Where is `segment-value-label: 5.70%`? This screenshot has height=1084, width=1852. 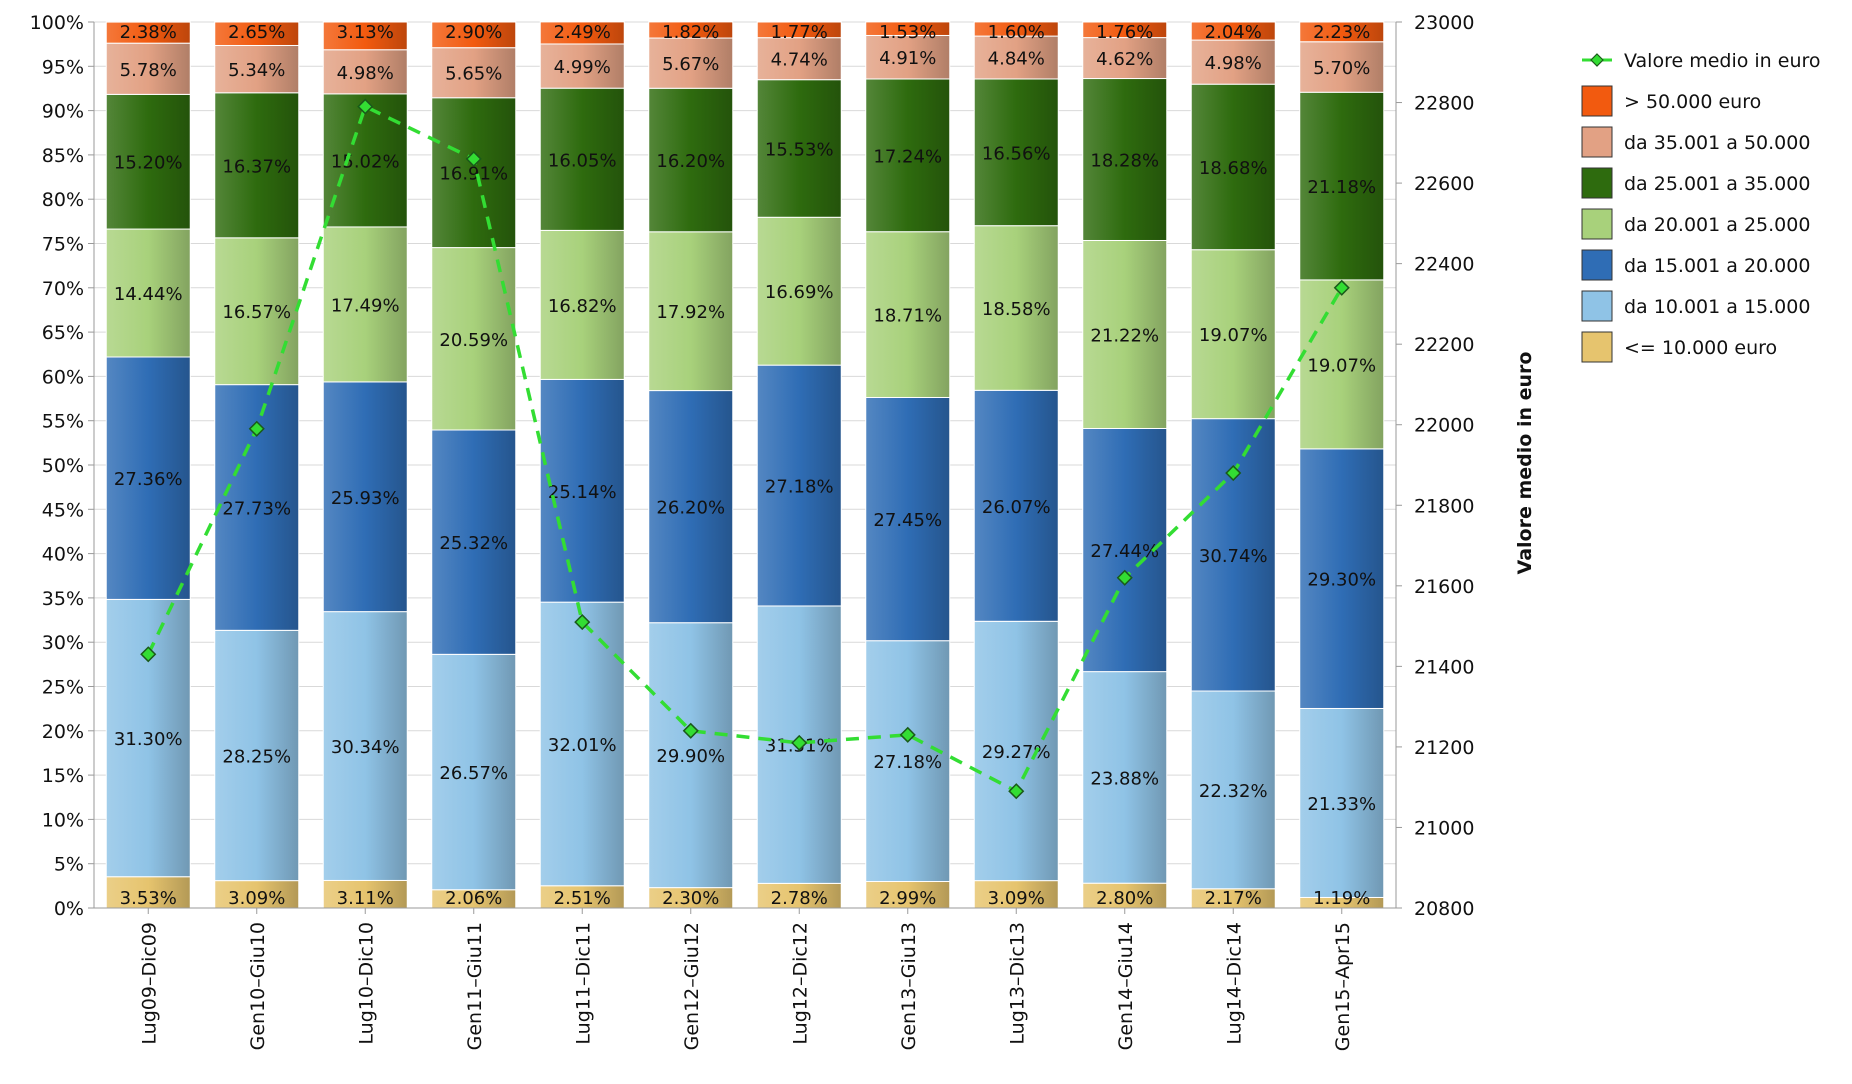
segment-value-label: 5.70% is located at coordinates (1341, 68).